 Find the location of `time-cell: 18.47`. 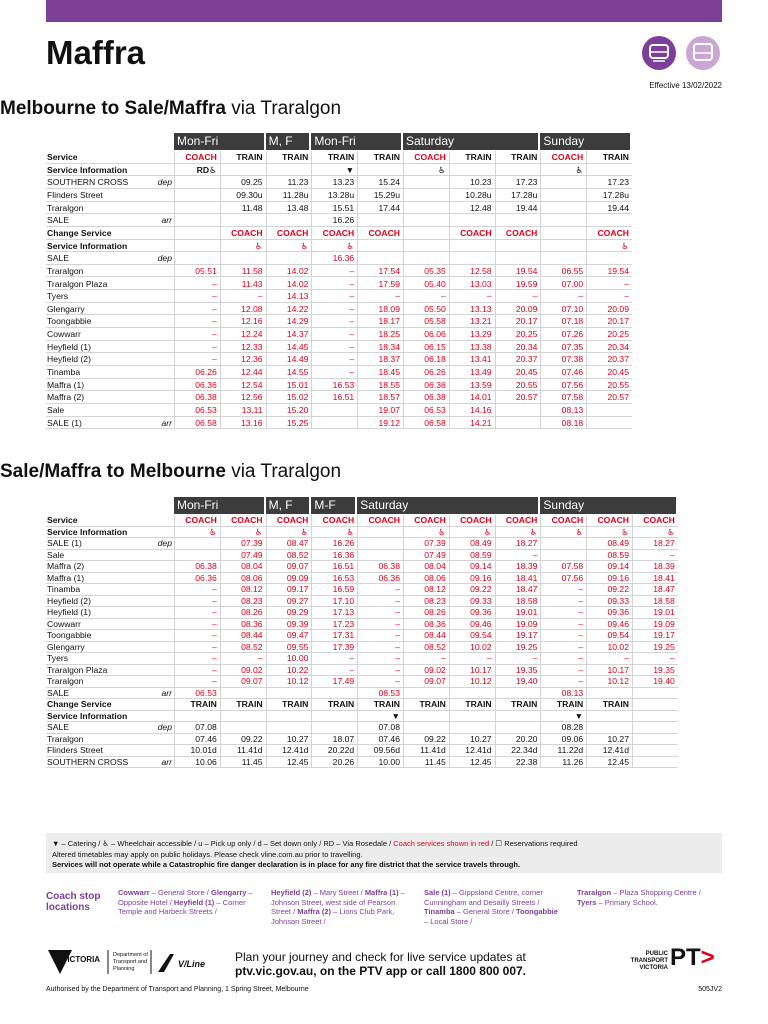

time-cell: 18.47 is located at coordinates (517, 589).